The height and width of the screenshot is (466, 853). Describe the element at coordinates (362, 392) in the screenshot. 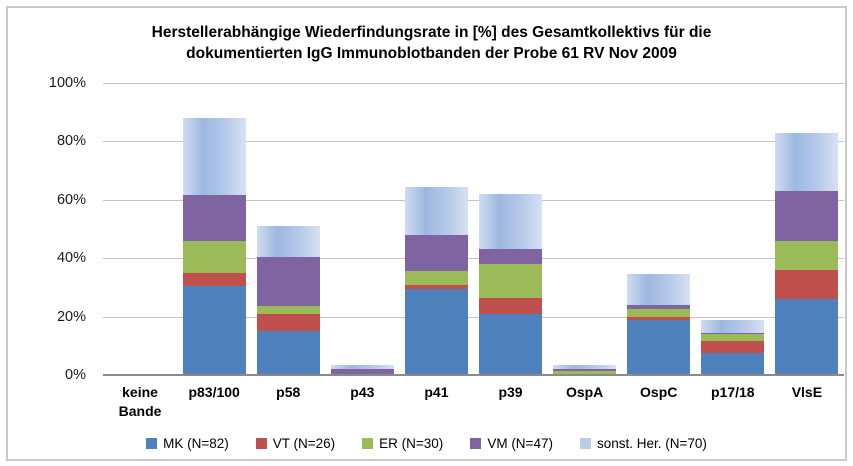

I see `x-axis-label: p43` at that location.